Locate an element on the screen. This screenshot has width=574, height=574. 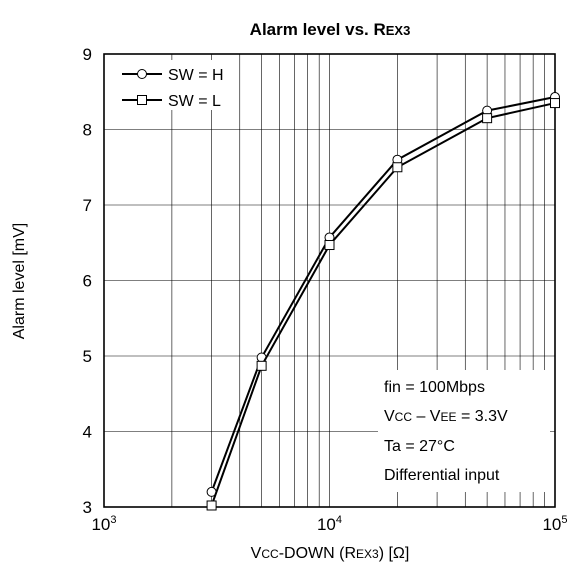
y-tick-label: 9 is located at coordinates (87, 54).